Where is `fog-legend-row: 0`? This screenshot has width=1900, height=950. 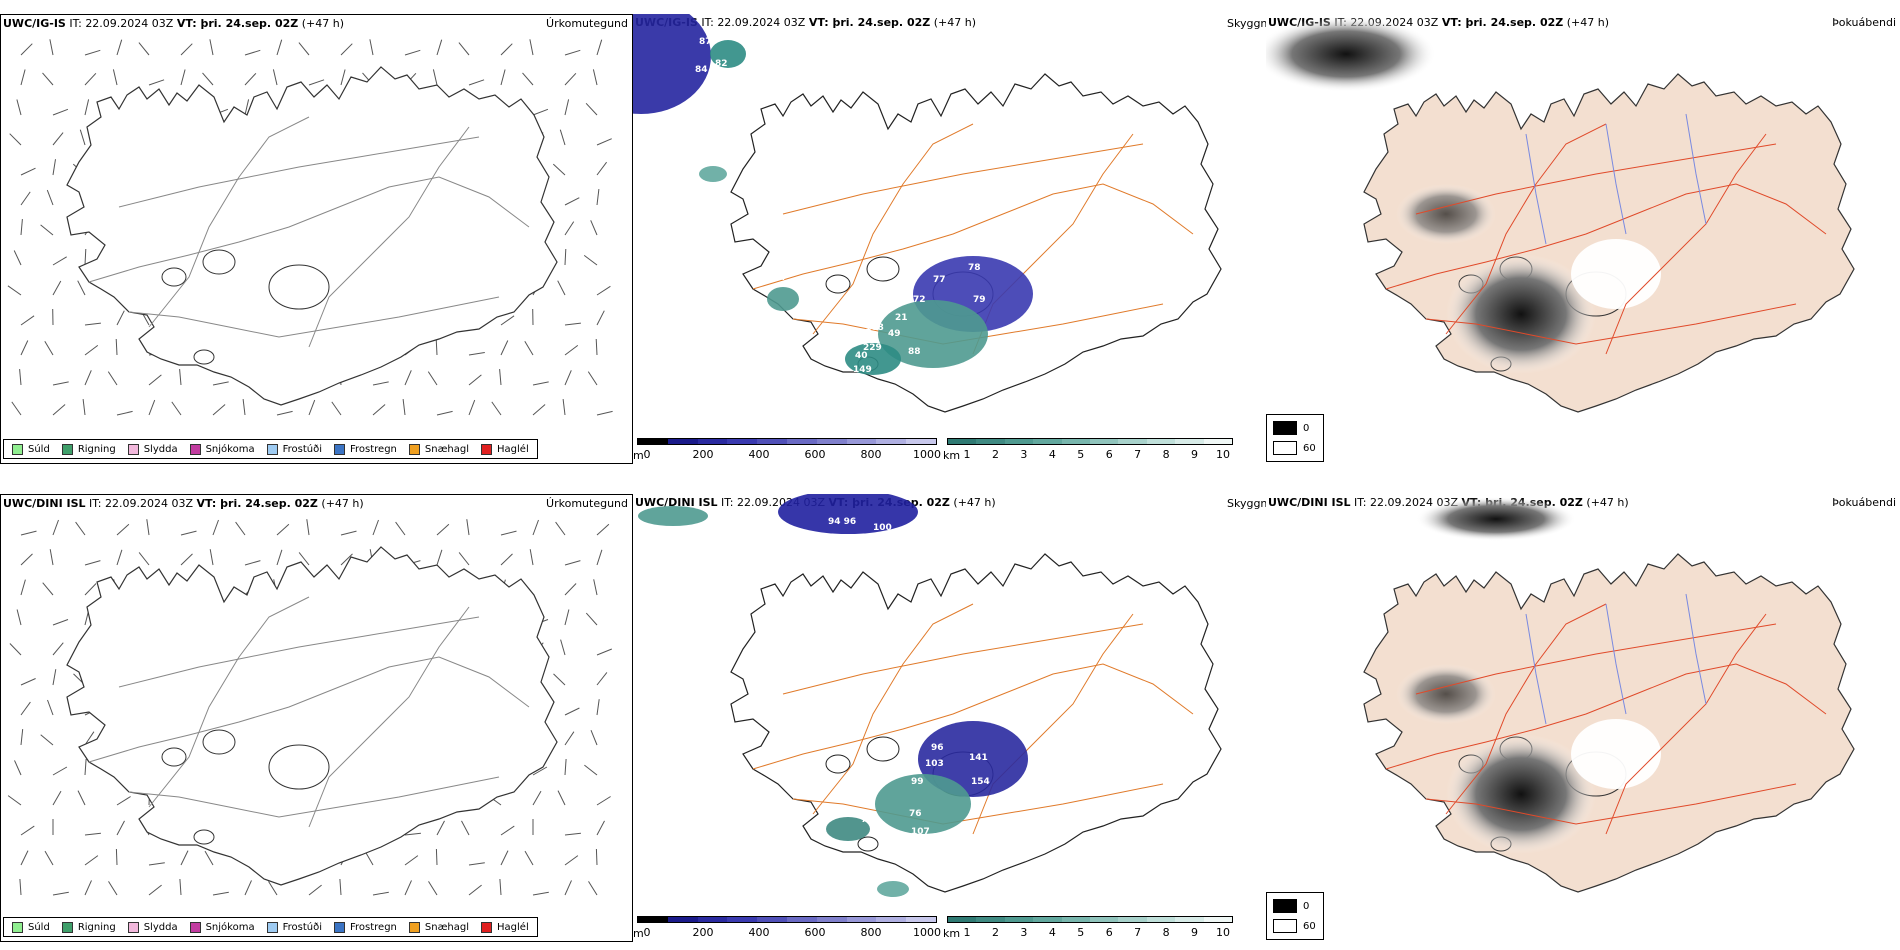 fog-legend-row: 0 is located at coordinates (1291, 906).